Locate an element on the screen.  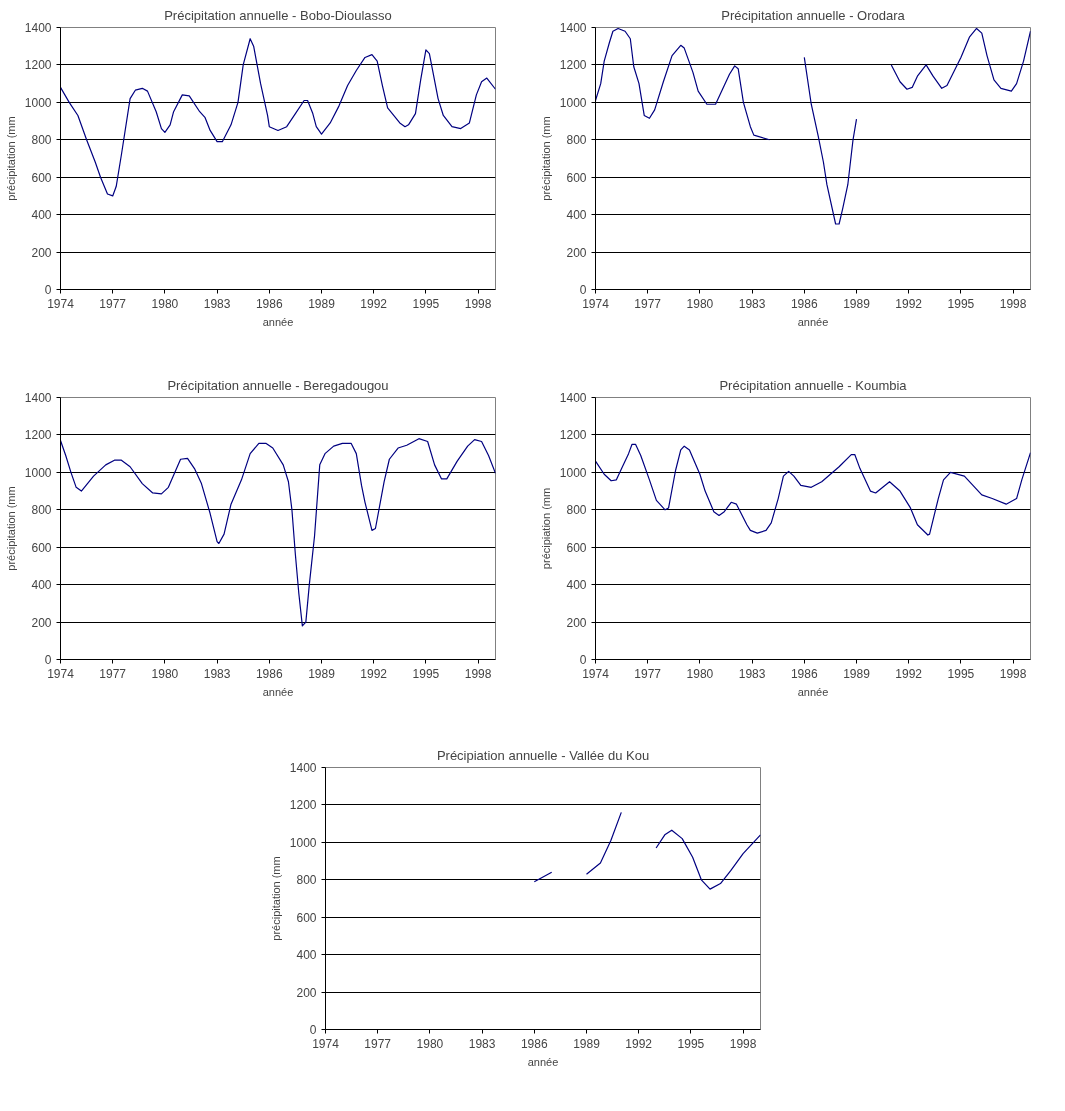
chart-title: Précipitation annuelle - Orodara is located at coordinates (813, 15).